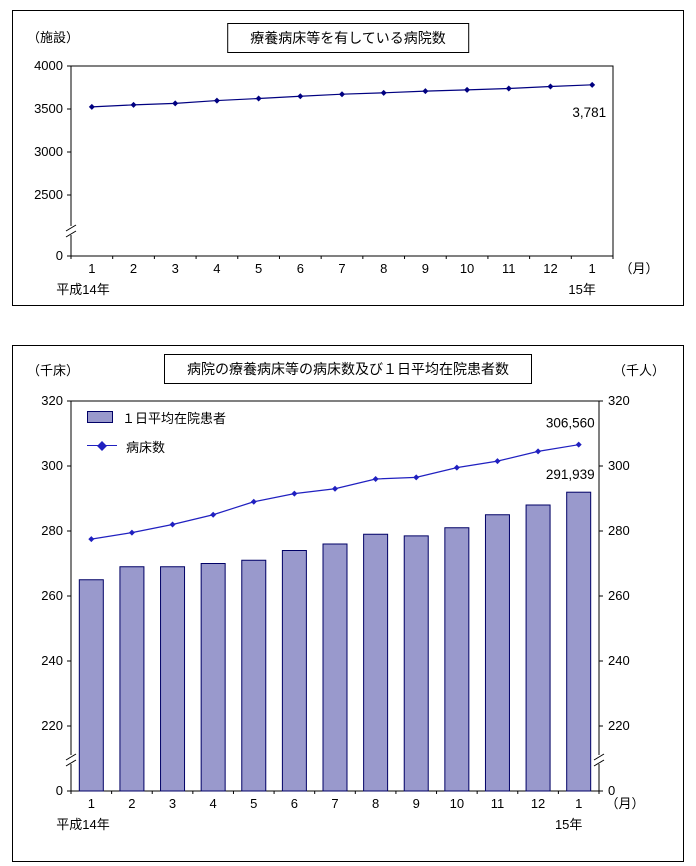 The height and width of the screenshot is (866, 696). I want to click on chart2-title-box: 病院の療養病床等の病床数及び１日平均在院患者数, so click(348, 369).